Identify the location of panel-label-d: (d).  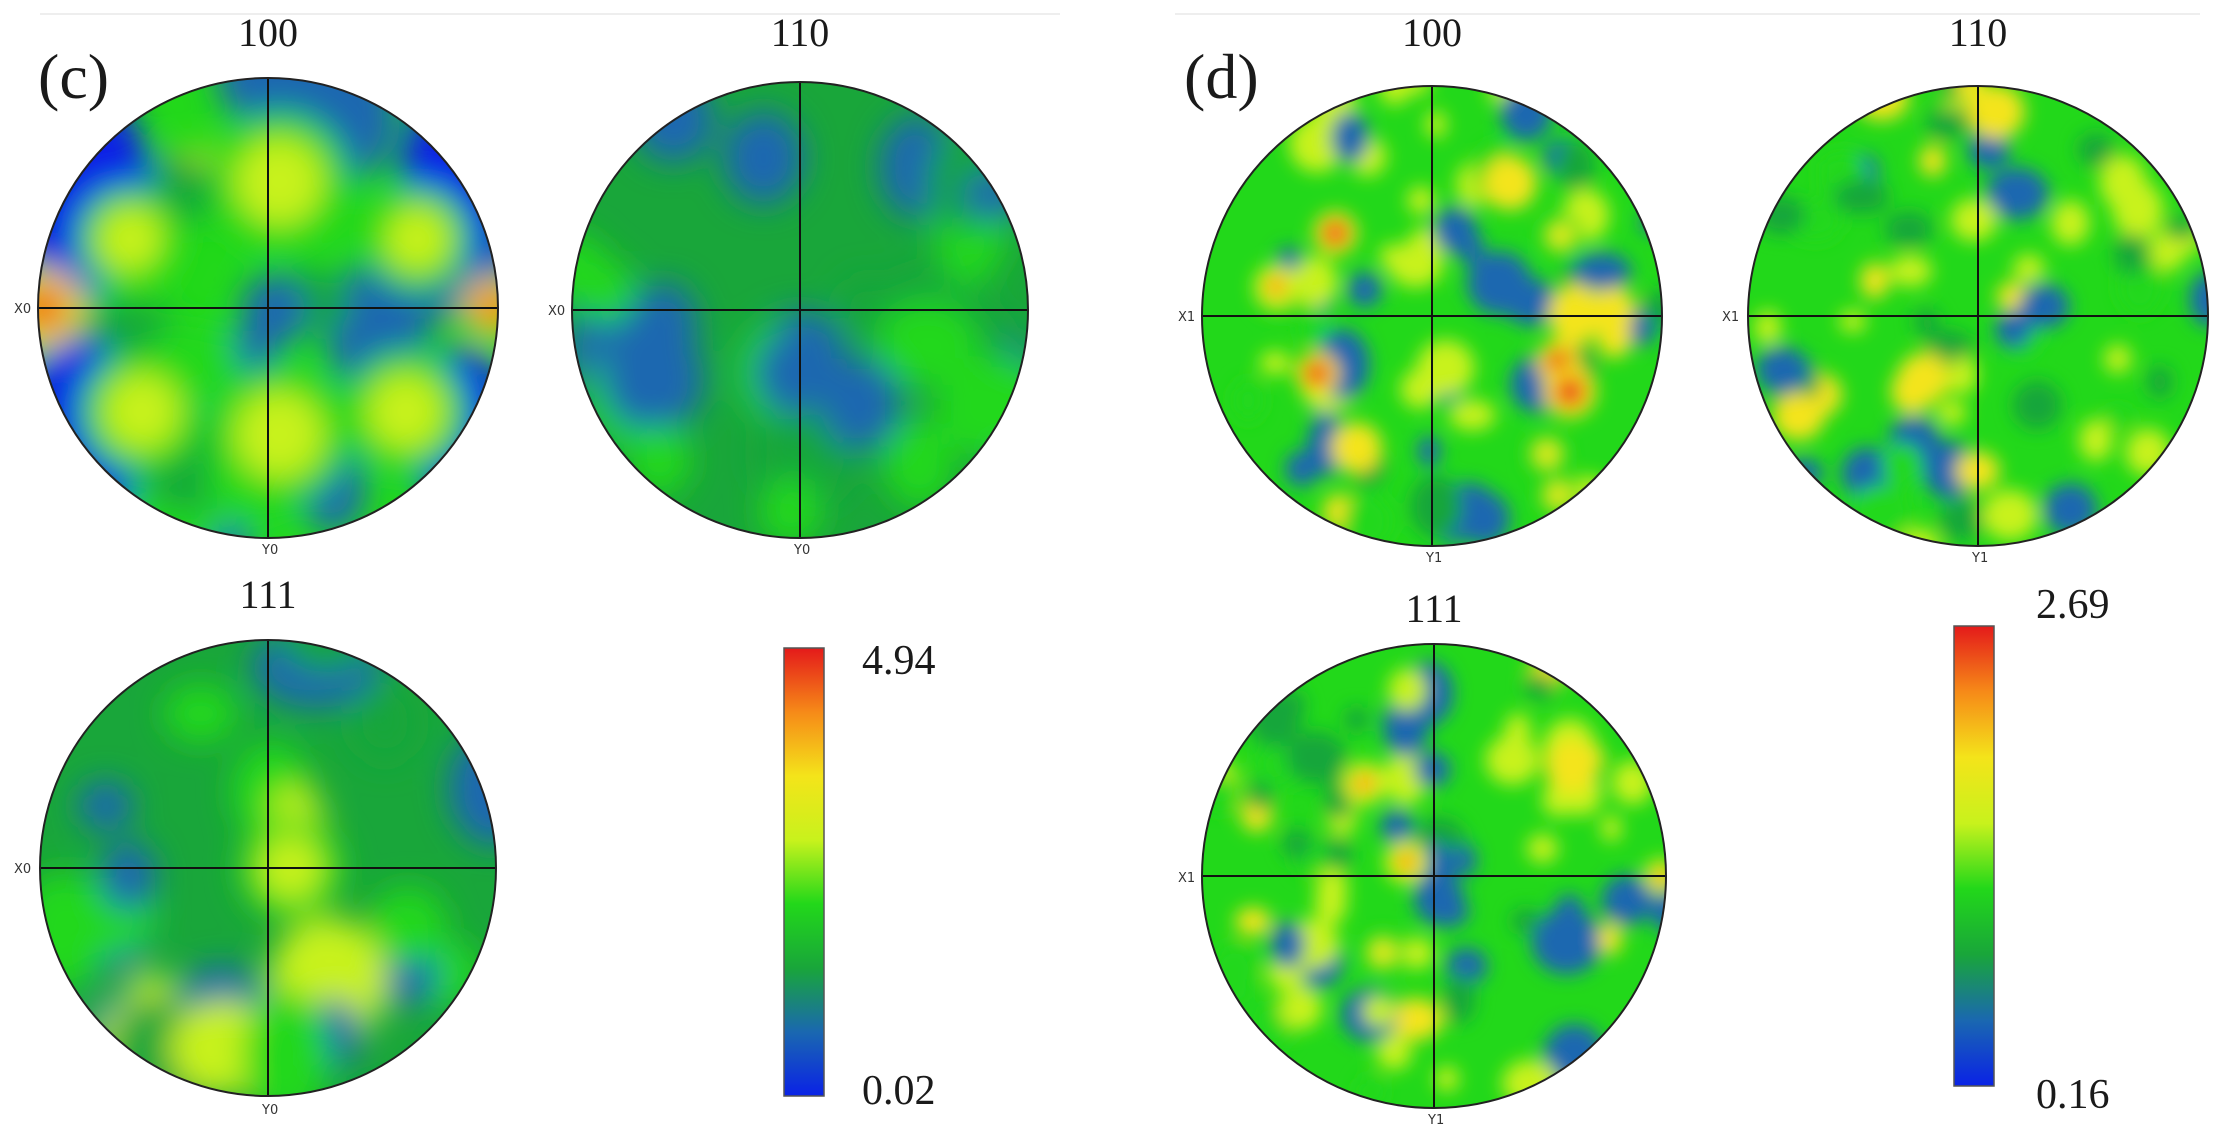
(1221, 76).